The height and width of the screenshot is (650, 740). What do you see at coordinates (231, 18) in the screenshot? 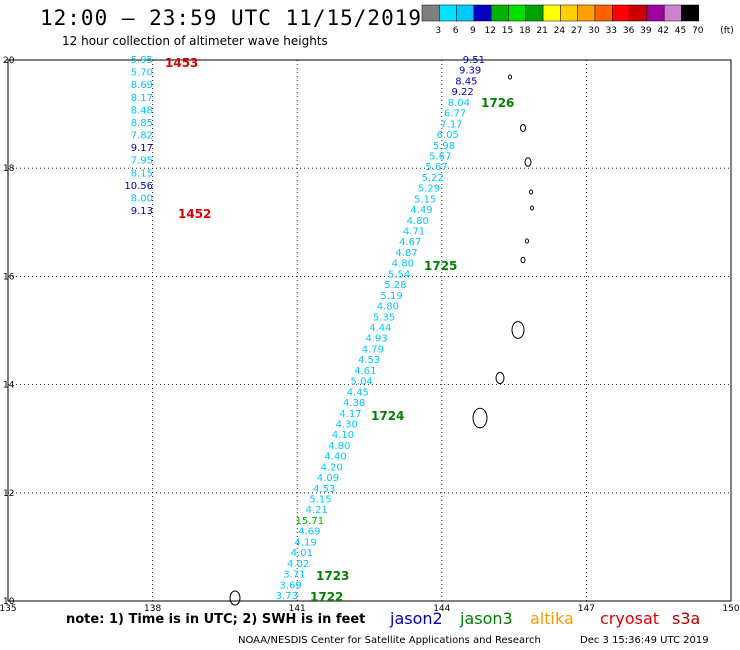
I see `page-title: 12:00 – 23:59 UTC 11/15/2019` at bounding box center [231, 18].